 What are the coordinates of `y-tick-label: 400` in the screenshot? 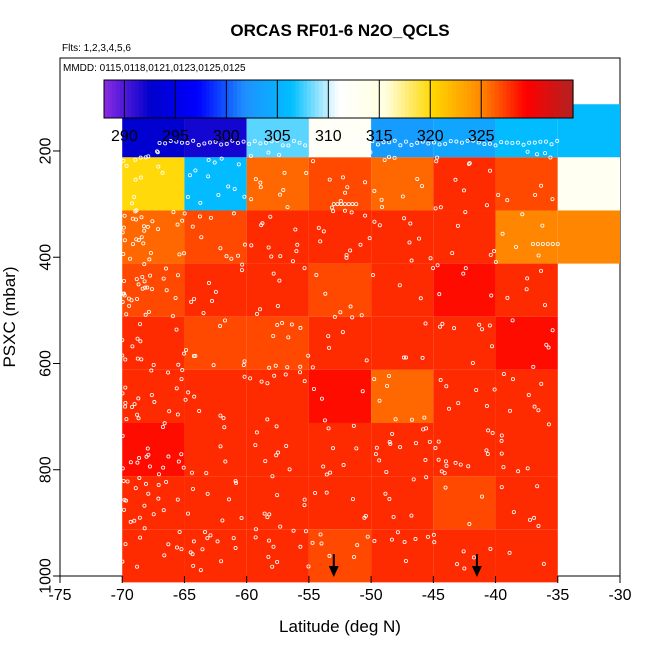 It's located at (46, 257).